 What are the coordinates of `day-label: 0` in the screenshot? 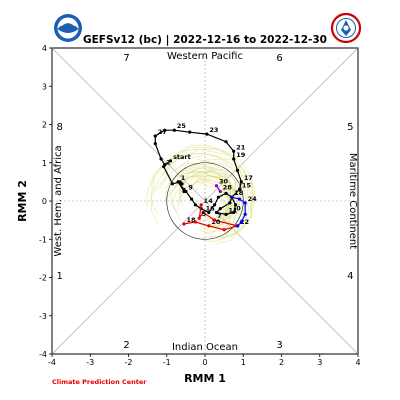 It's located at (238, 208).